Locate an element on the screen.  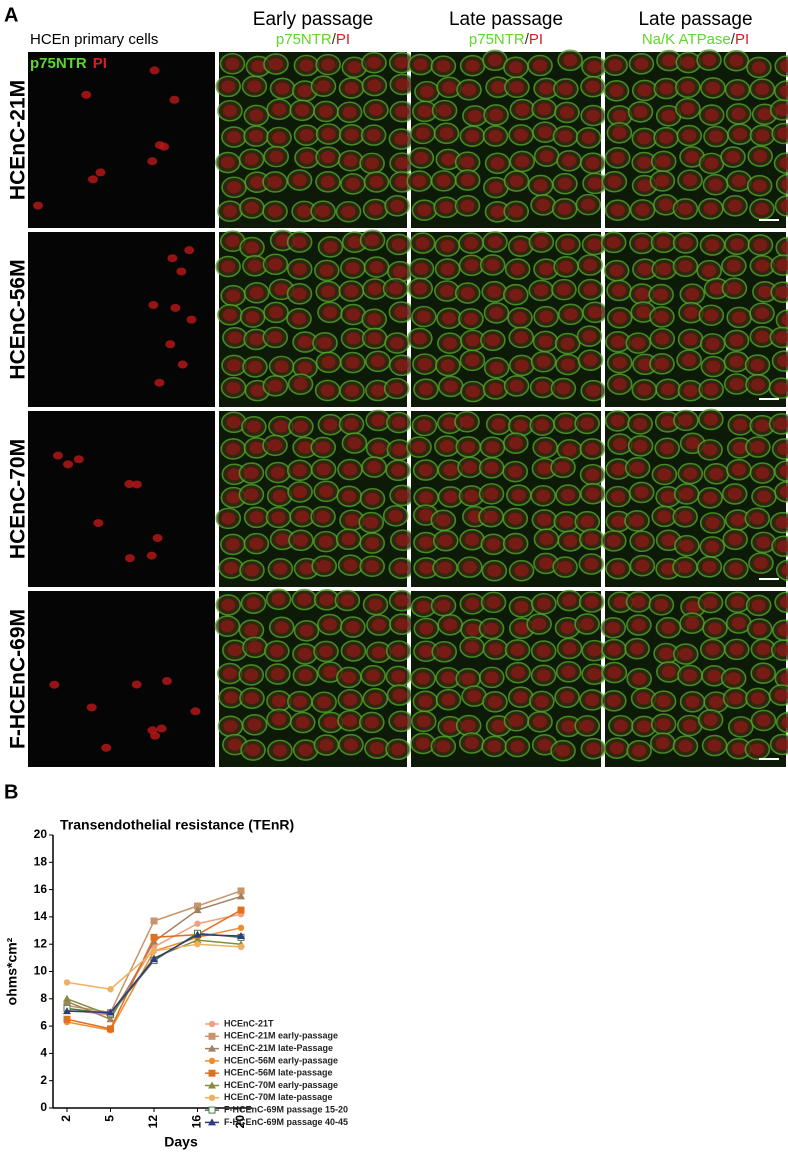
series-line is located at coordinates (154, 964).